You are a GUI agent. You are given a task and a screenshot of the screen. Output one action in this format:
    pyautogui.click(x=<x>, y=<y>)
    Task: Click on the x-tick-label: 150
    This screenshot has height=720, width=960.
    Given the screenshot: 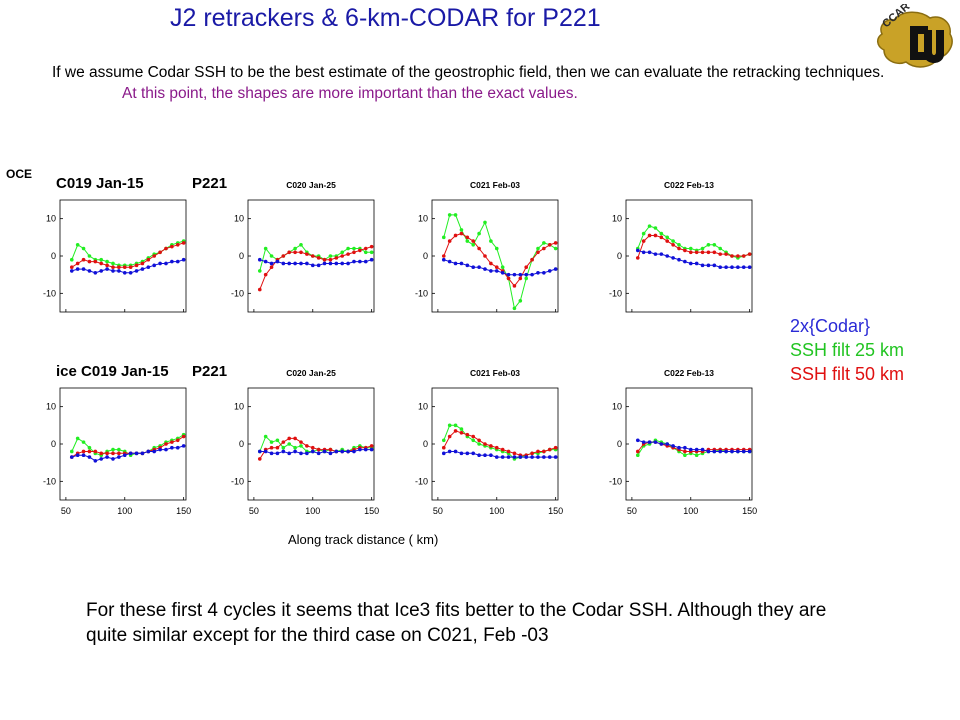 What is the action you would take?
    pyautogui.click(x=371, y=511)
    